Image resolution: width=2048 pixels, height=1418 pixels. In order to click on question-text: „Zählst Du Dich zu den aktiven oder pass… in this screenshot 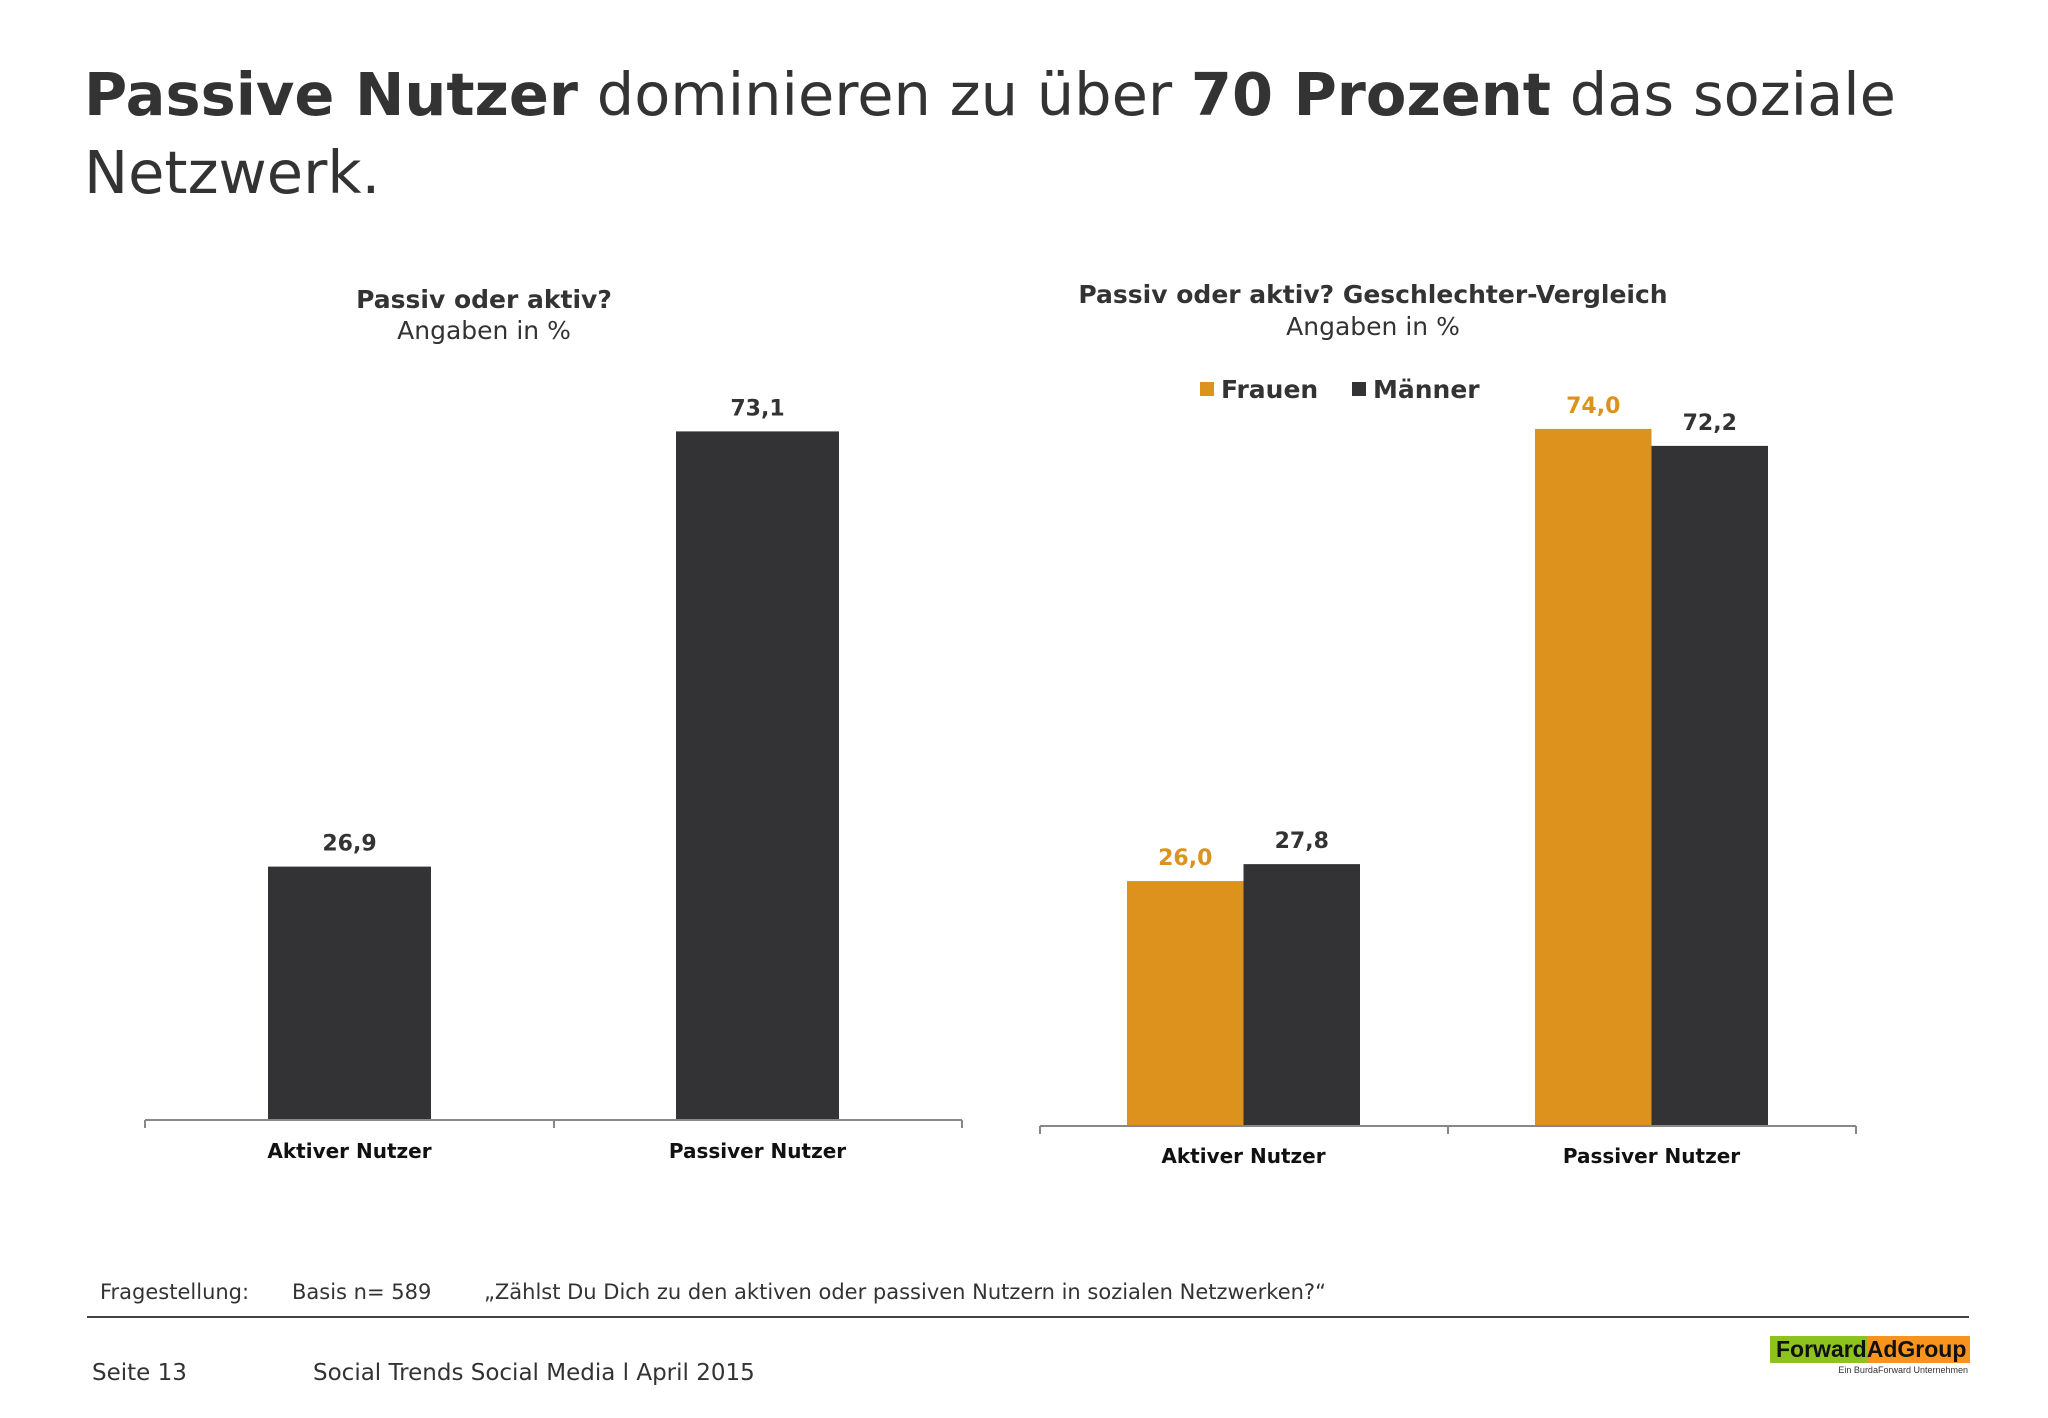, I will do `click(905, 1292)`.